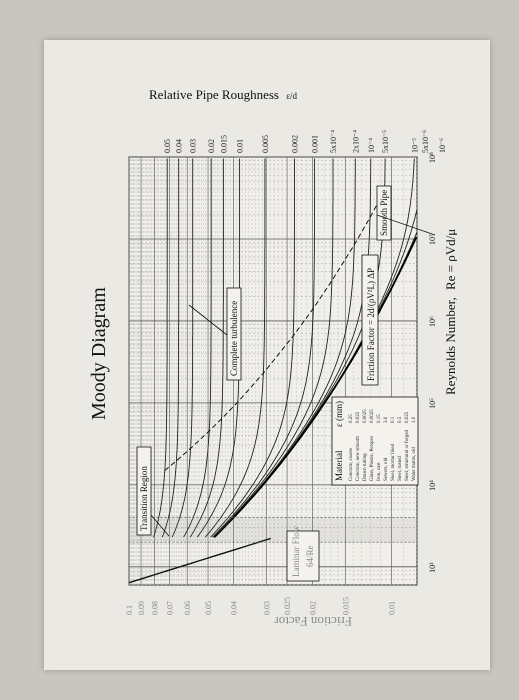 This screenshot has height=700, width=519. I want to click on roughness-label: 0.005, so click(265, 144).